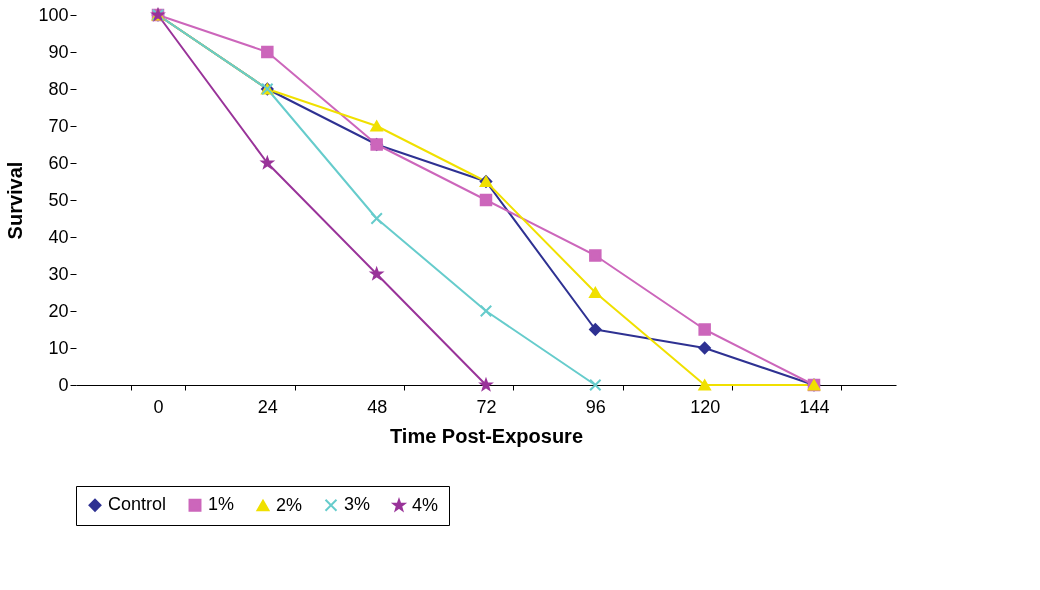 The height and width of the screenshot is (590, 1040). What do you see at coordinates (595, 406) in the screenshot?
I see `x-tick-label: 96` at bounding box center [595, 406].